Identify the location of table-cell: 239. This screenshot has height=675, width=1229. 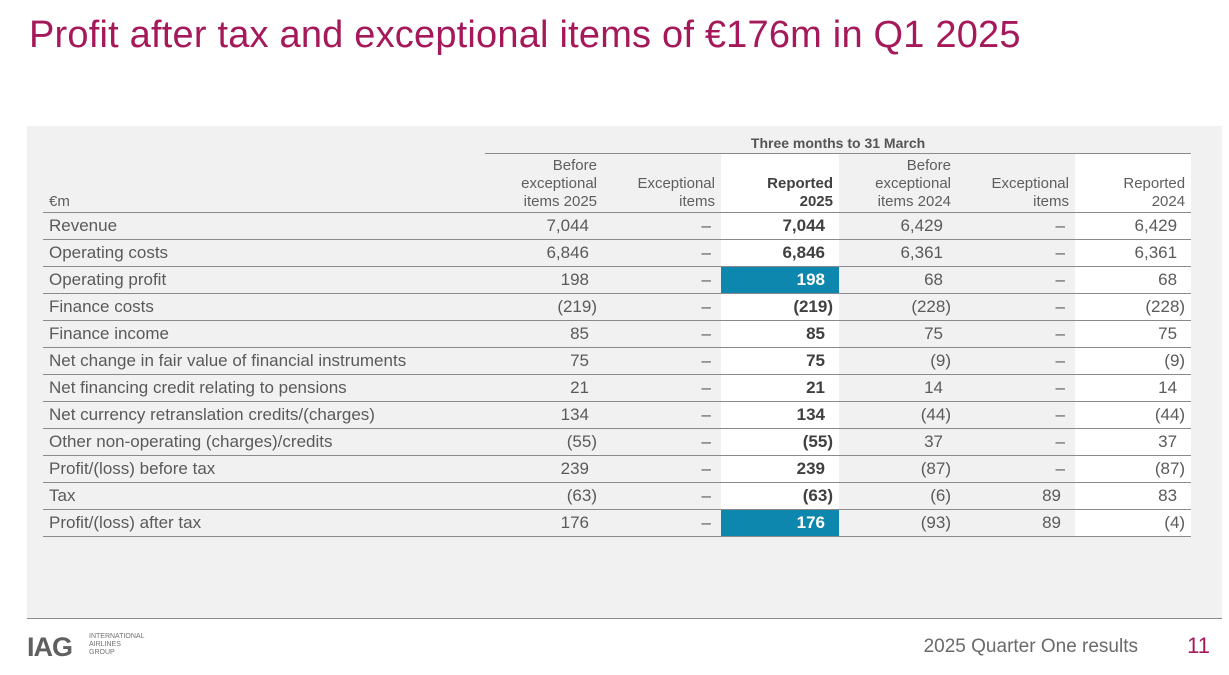
(780, 469).